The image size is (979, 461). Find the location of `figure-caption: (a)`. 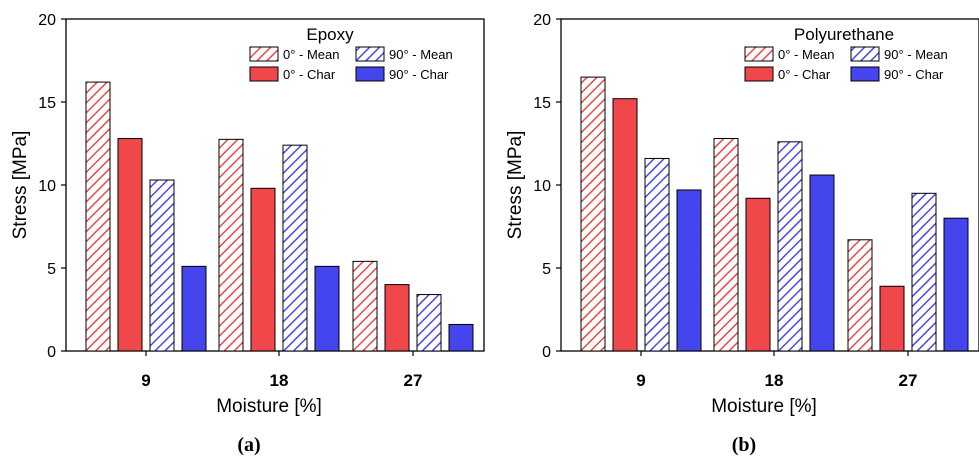

figure-caption: (a) is located at coordinates (248, 445).